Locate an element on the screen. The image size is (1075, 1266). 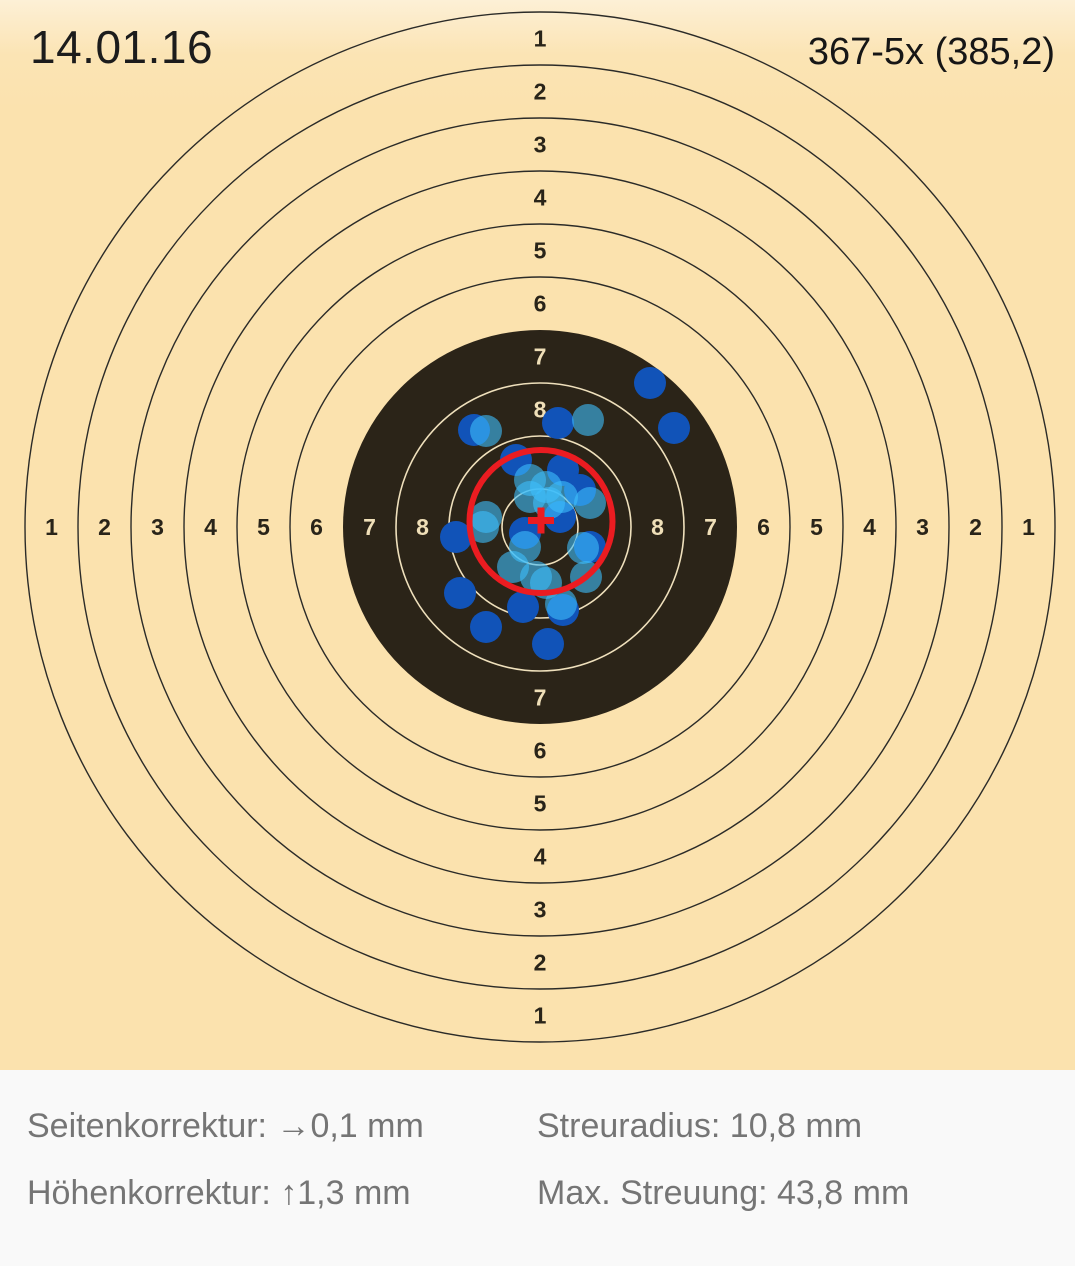
spread-circle is located at coordinates (541, 521).